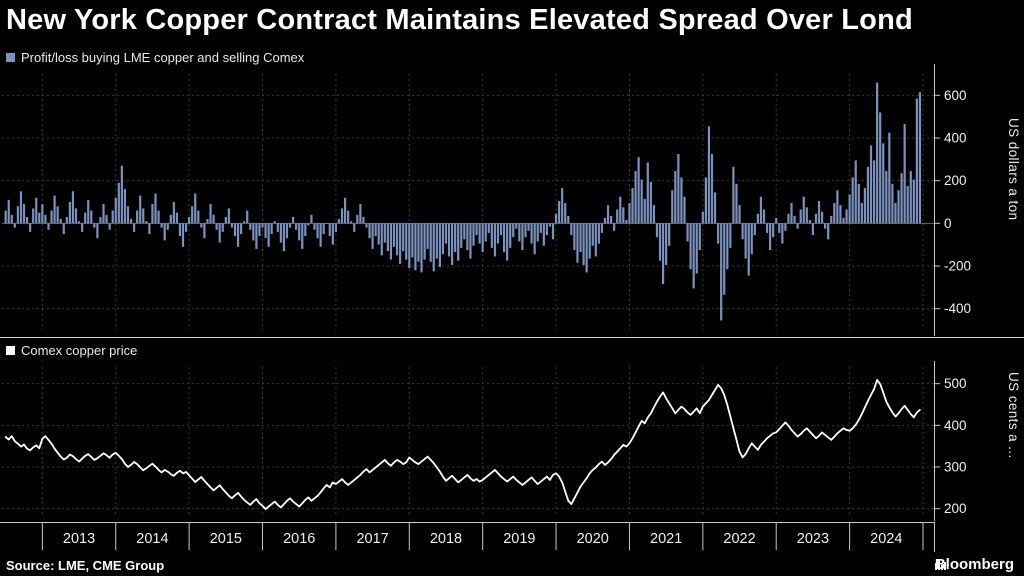 This screenshot has height=576, width=1024. Describe the element at coordinates (299, 539) in the screenshot. I see `x-year-label: 2016` at that location.